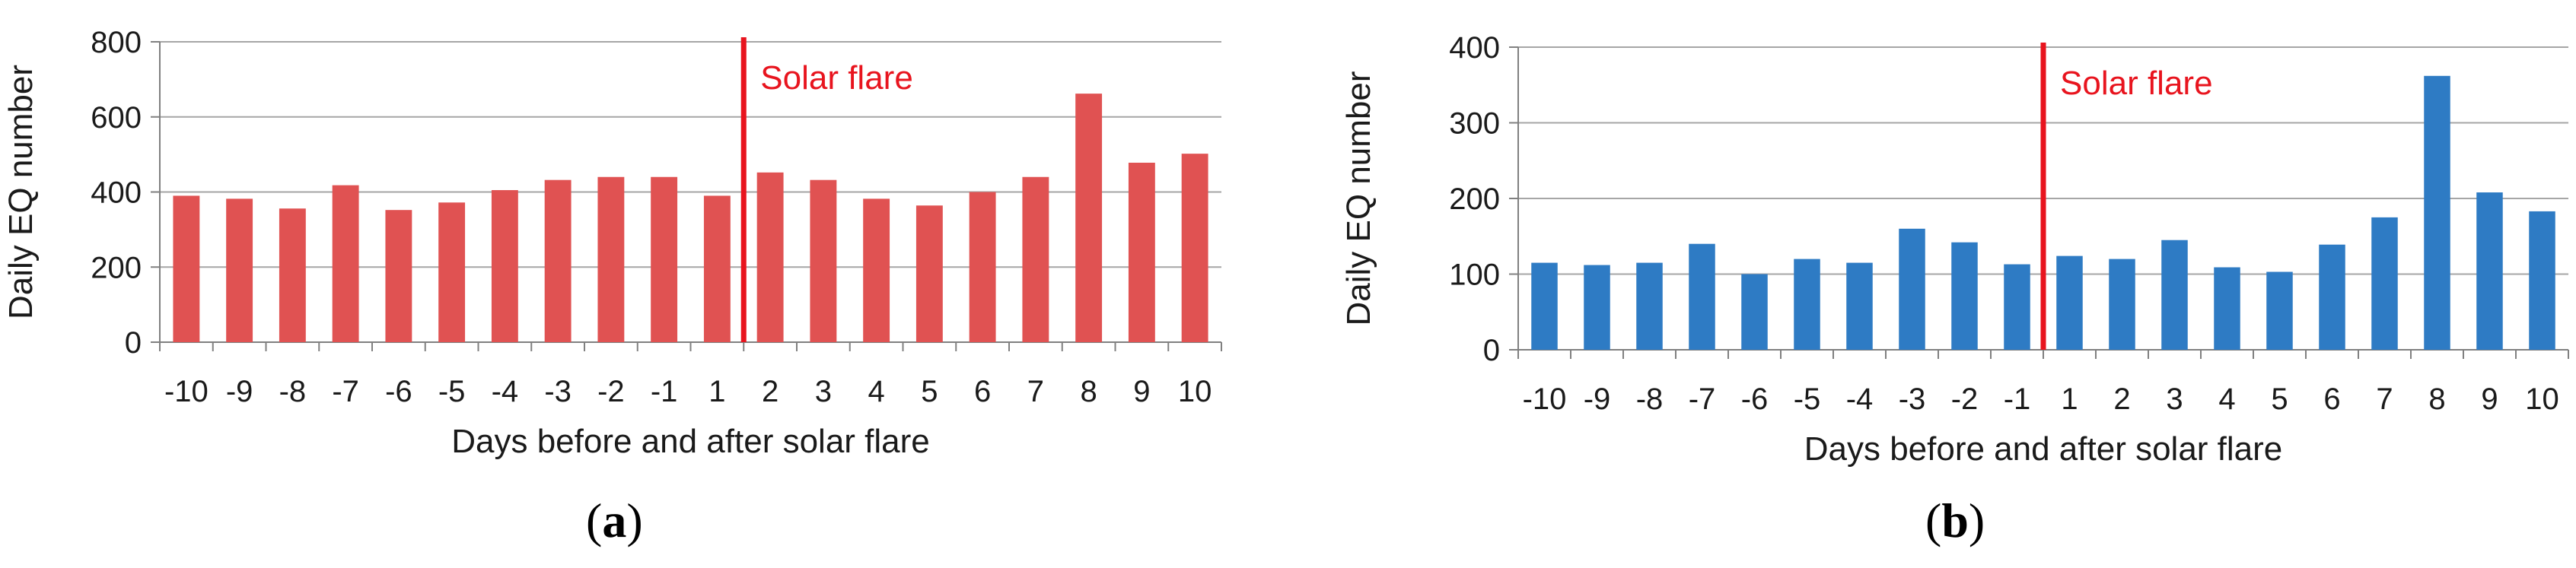 The image size is (2576, 568). What do you see at coordinates (1474, 124) in the screenshot?
I see `y-tick-label: 300` at bounding box center [1474, 124].